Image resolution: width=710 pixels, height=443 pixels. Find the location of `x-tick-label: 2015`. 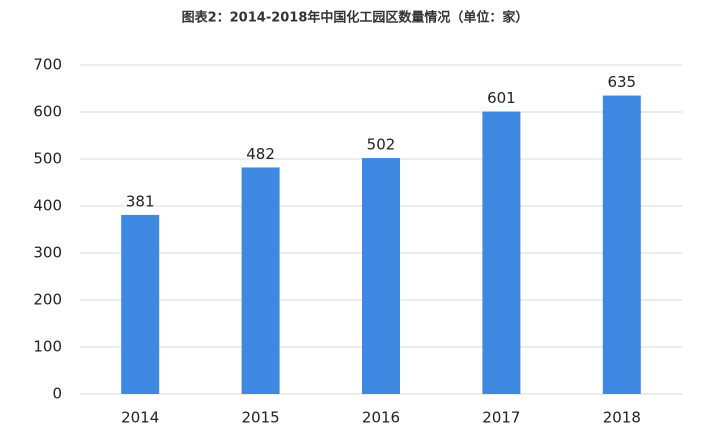

x-tick-label: 2015 is located at coordinates (261, 418).